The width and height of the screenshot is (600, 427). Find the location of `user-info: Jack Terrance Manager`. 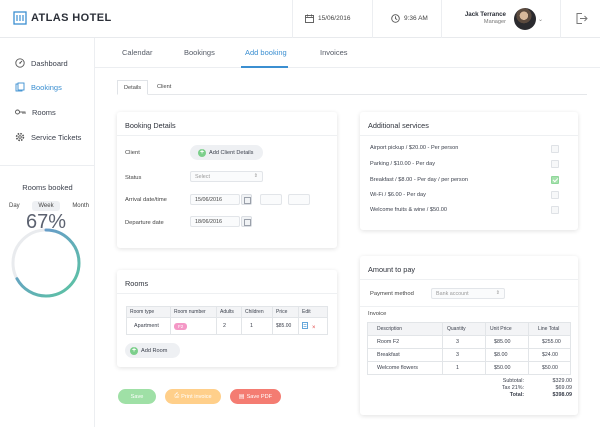

user-info: Jack Terrance Manager is located at coordinates (484, 18).